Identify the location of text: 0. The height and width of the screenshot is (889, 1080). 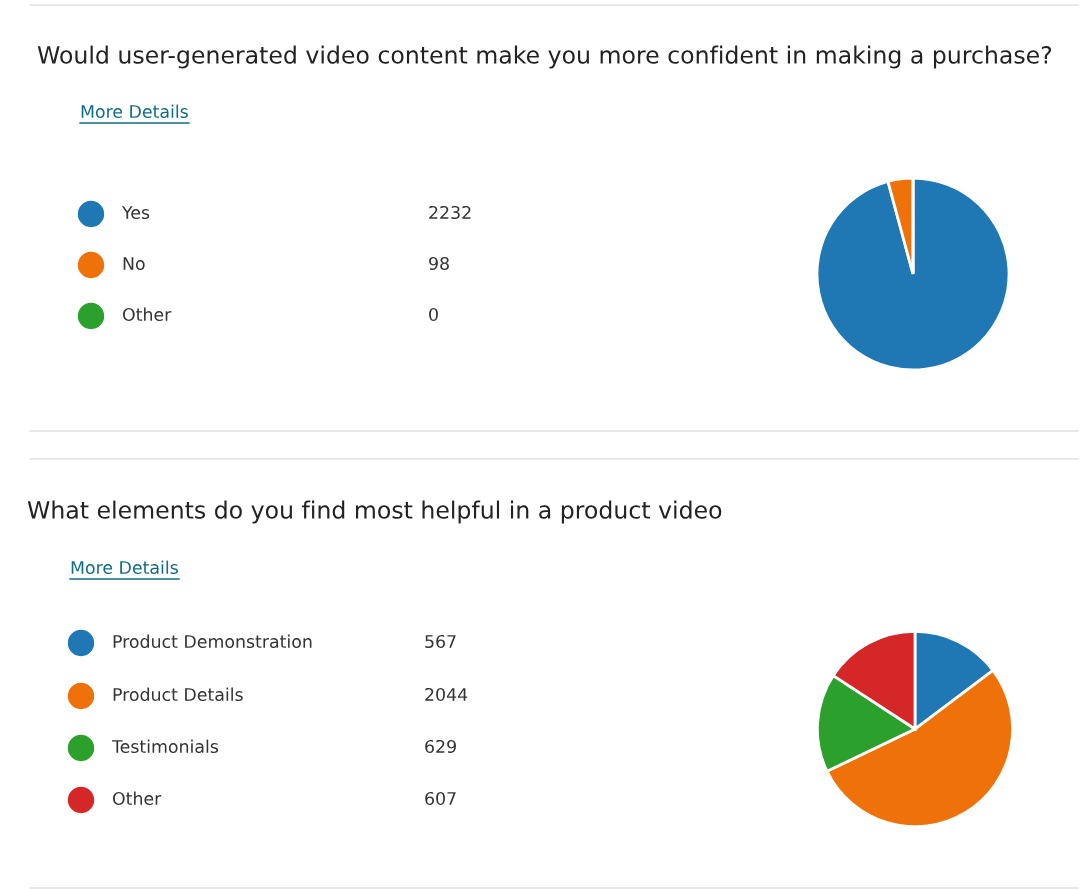
(433, 314).